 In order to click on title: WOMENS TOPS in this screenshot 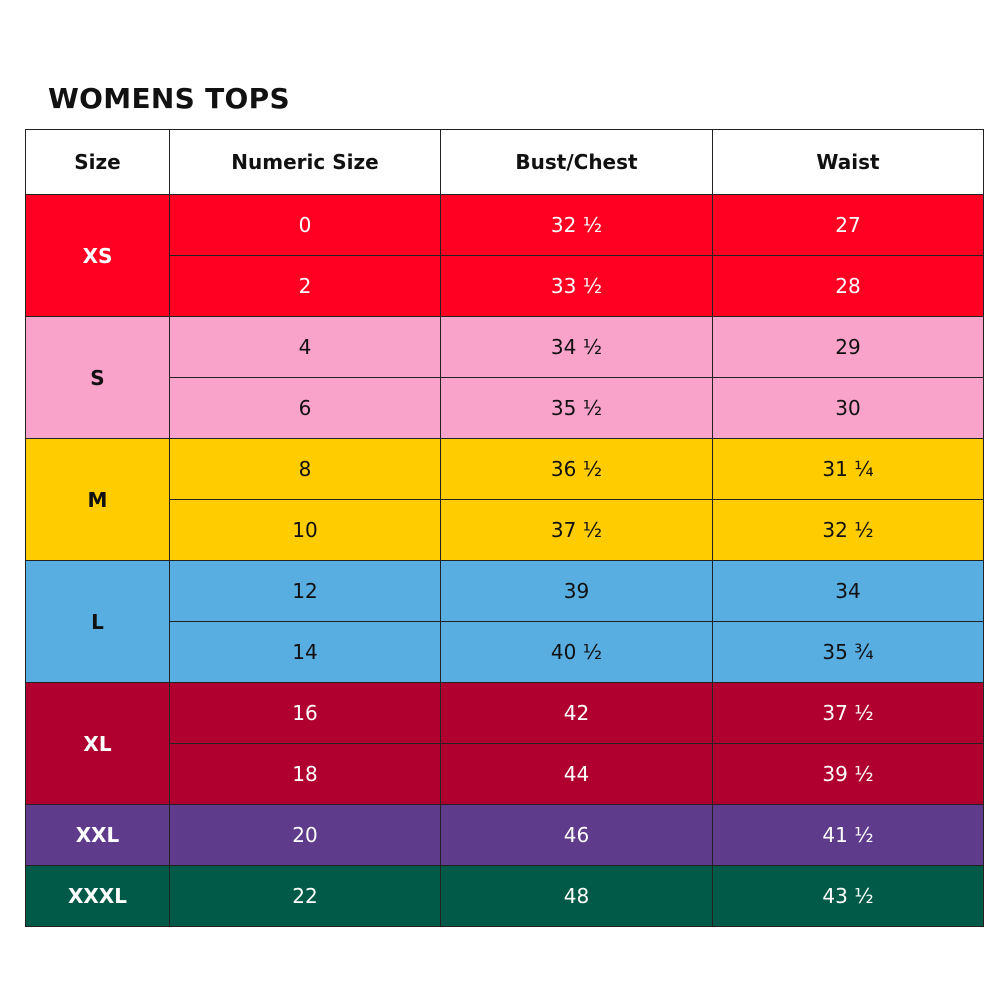, I will do `click(169, 98)`.